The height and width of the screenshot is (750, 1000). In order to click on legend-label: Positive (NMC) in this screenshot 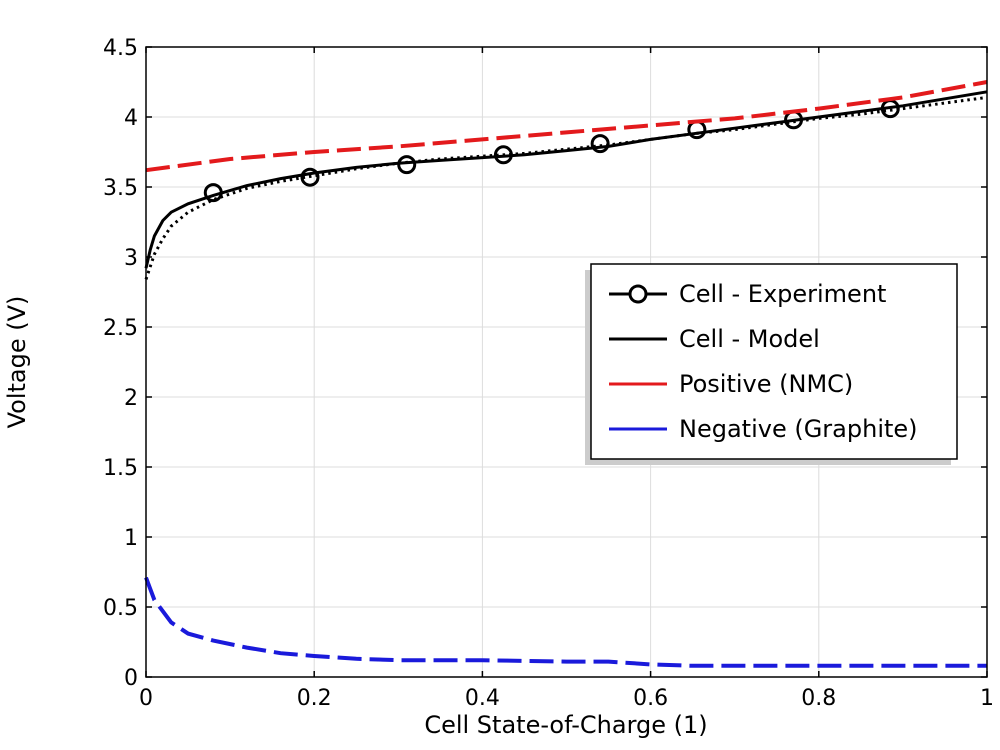, I will do `click(766, 384)`.